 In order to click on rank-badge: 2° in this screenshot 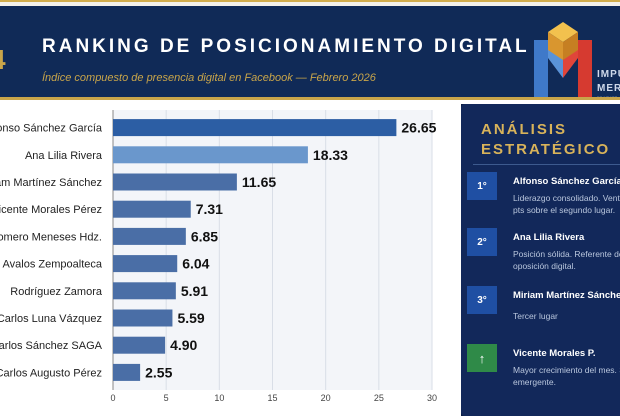, I will do `click(482, 242)`.